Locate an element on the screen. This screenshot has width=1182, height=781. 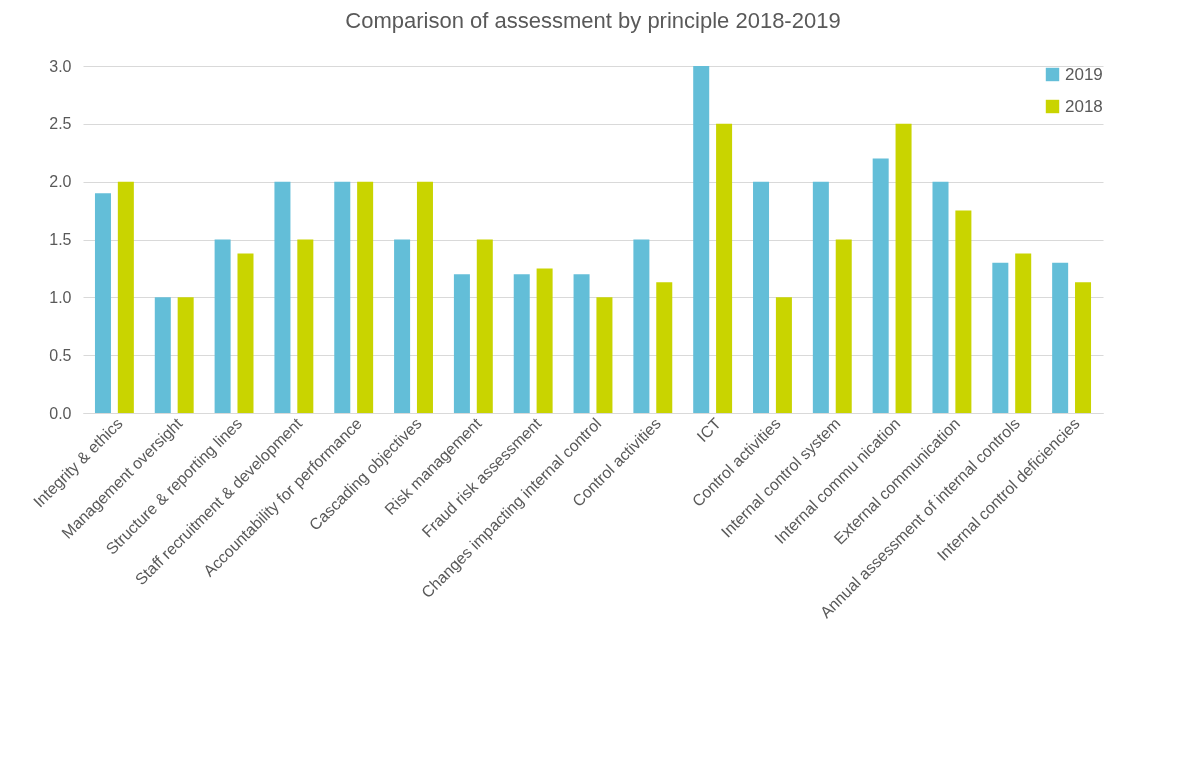
legend-label: 2018 is located at coordinates (1084, 106).